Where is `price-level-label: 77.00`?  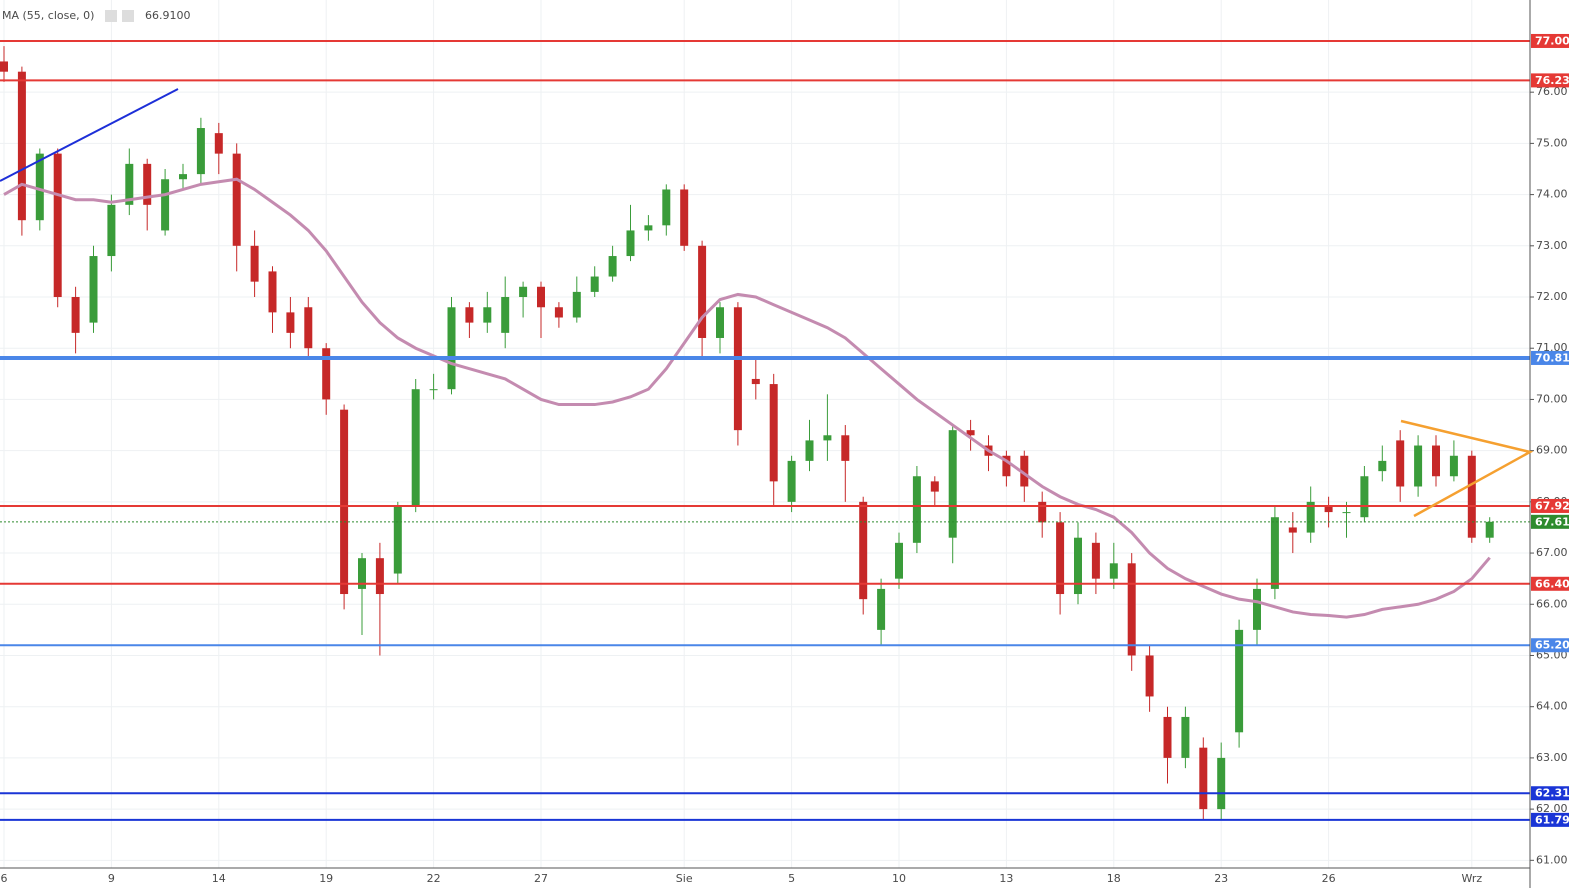 price-level-label: 77.00 is located at coordinates (1552, 40).